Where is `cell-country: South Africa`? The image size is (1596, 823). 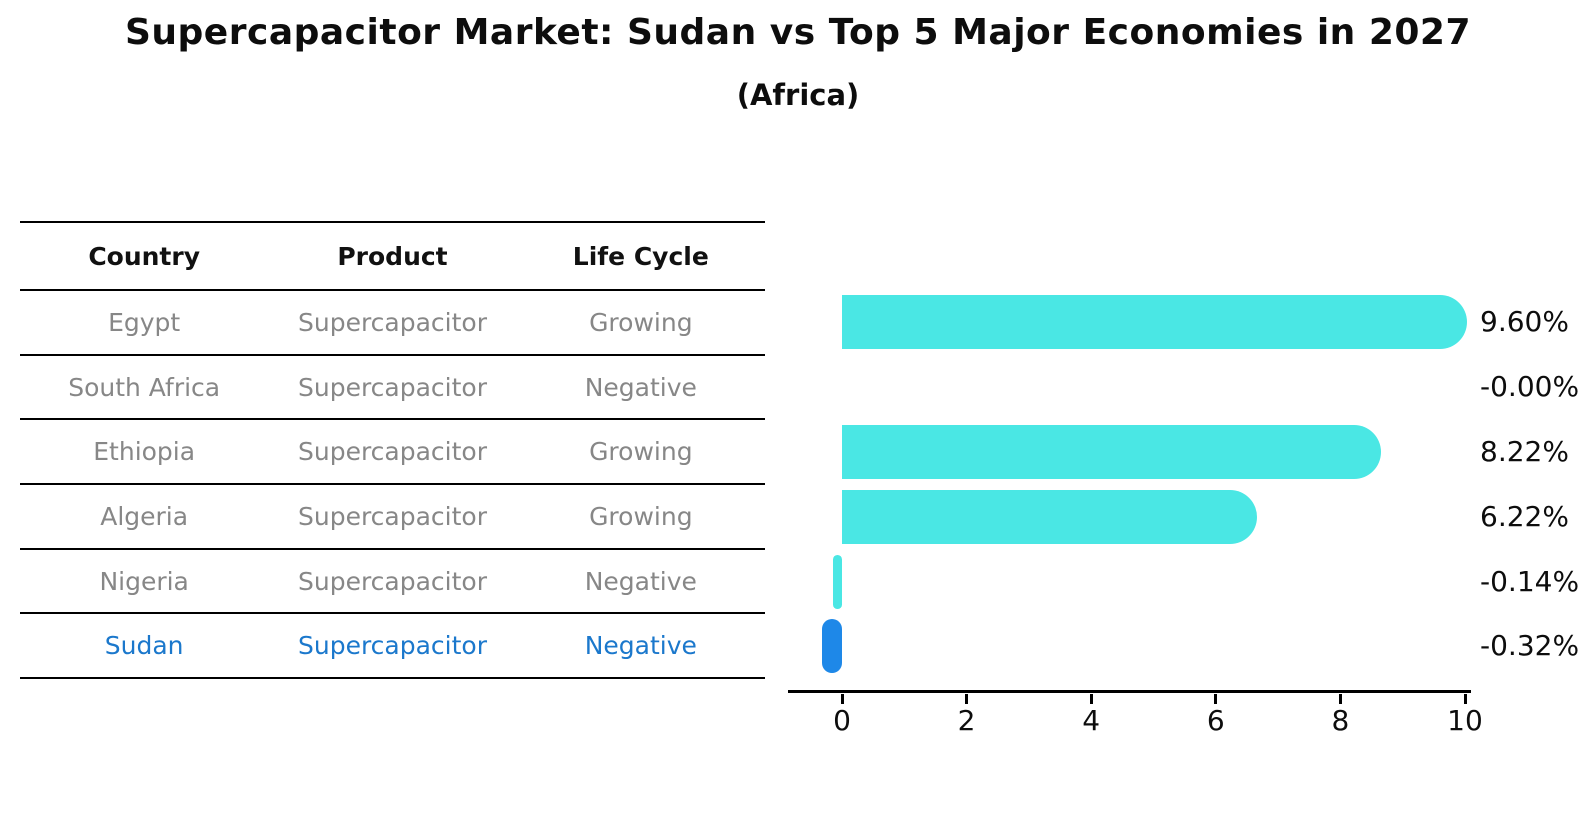
cell-country: South Africa is located at coordinates (144, 387).